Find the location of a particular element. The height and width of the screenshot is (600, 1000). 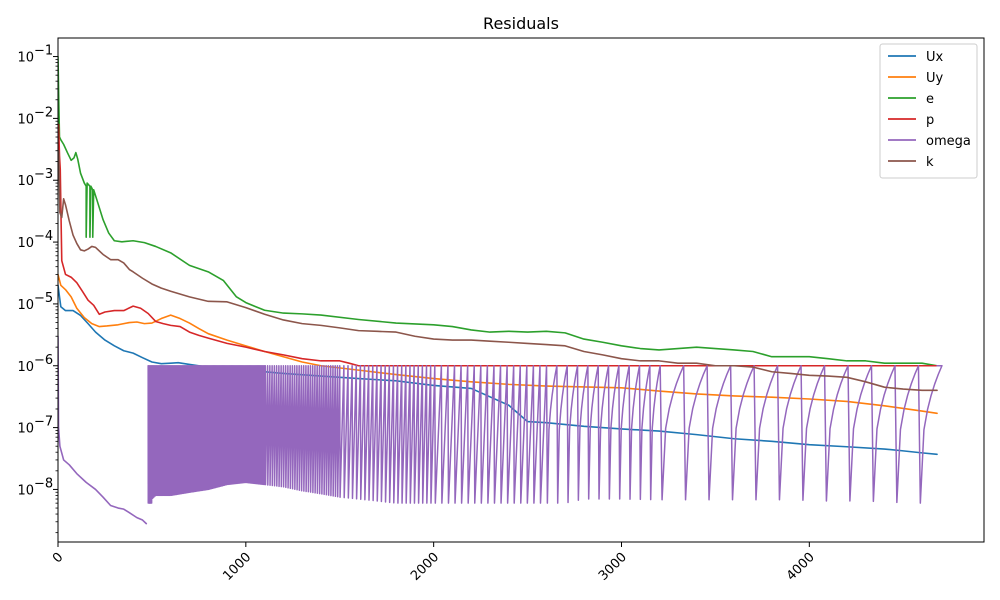

legend: Ux Uy ep omega k is located at coordinates (928, 111).